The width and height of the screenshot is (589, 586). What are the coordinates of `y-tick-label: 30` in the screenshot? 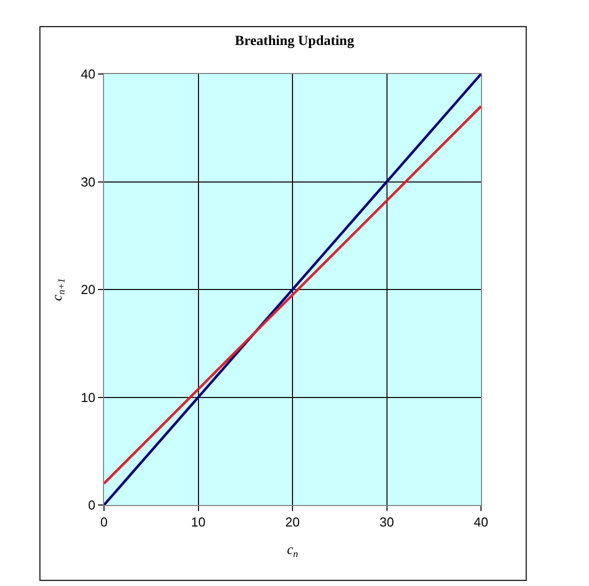 It's located at (88, 182).